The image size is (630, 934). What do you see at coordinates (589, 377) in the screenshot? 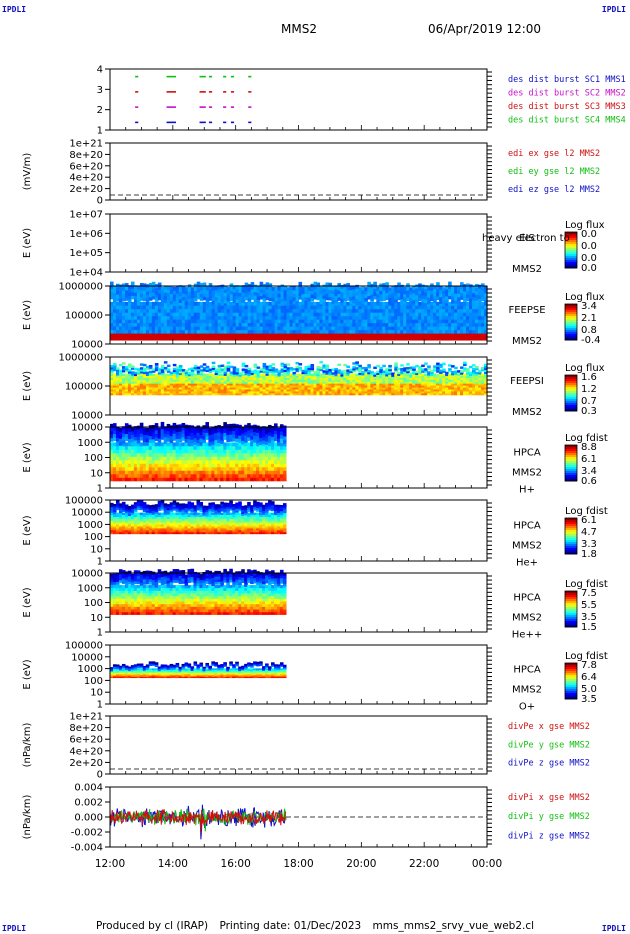
I see `colorbar-label: 1.6` at bounding box center [589, 377].